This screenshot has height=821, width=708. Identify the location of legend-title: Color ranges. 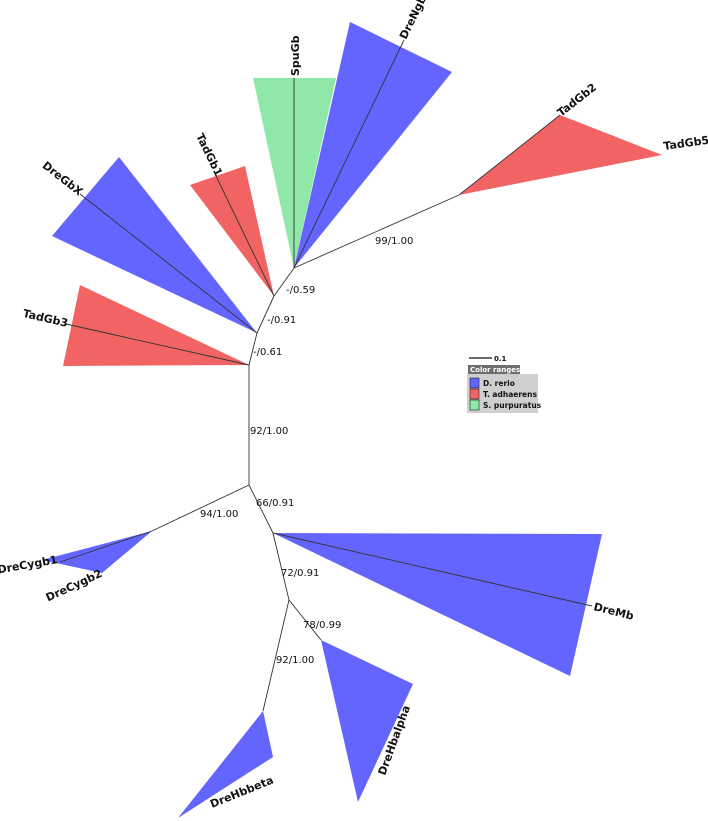
(495, 370).